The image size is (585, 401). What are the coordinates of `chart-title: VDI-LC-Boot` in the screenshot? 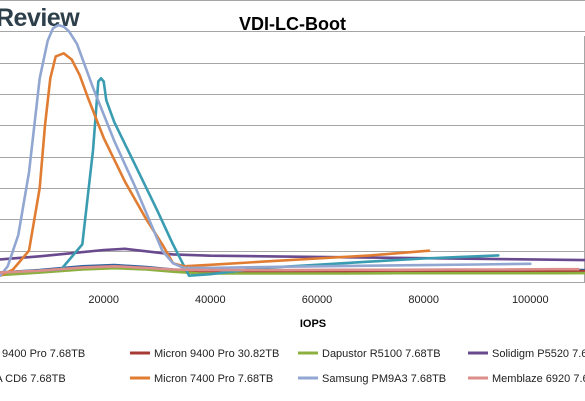 It's located at (292, 24).